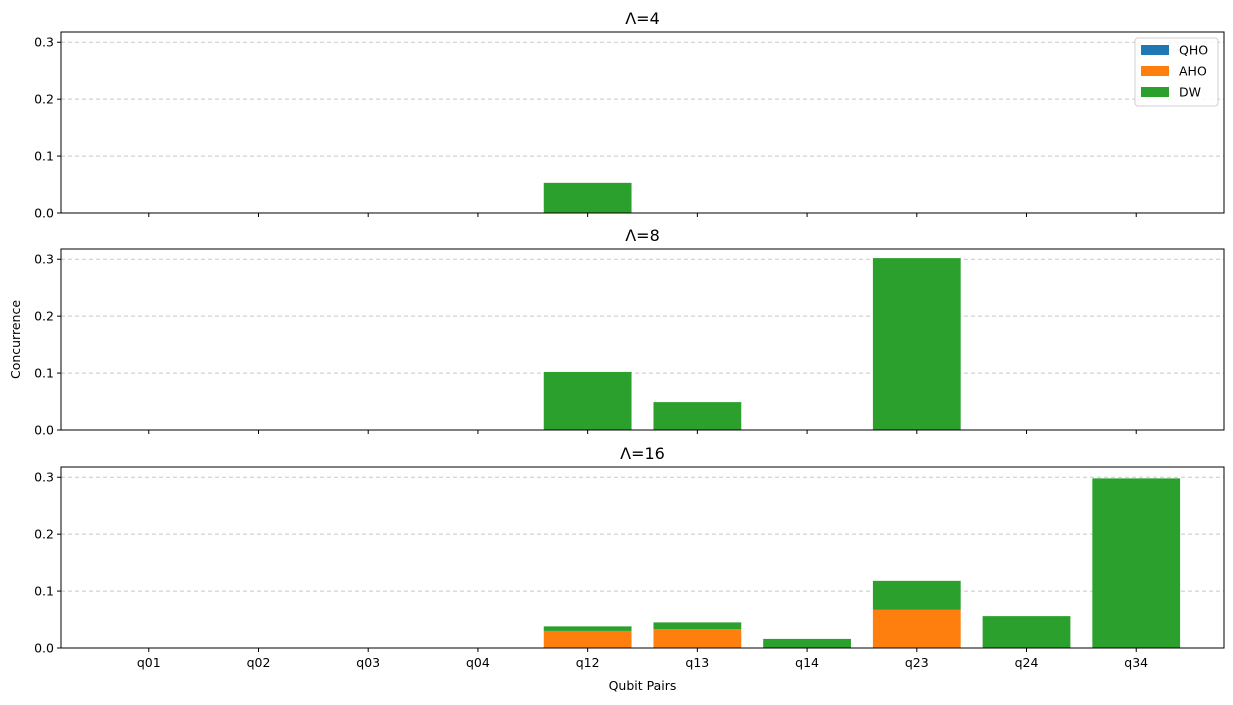 Image resolution: width=1233 pixels, height=705 pixels. What do you see at coordinates (587, 639) in the screenshot?
I see `bar-aho-q12` at bounding box center [587, 639].